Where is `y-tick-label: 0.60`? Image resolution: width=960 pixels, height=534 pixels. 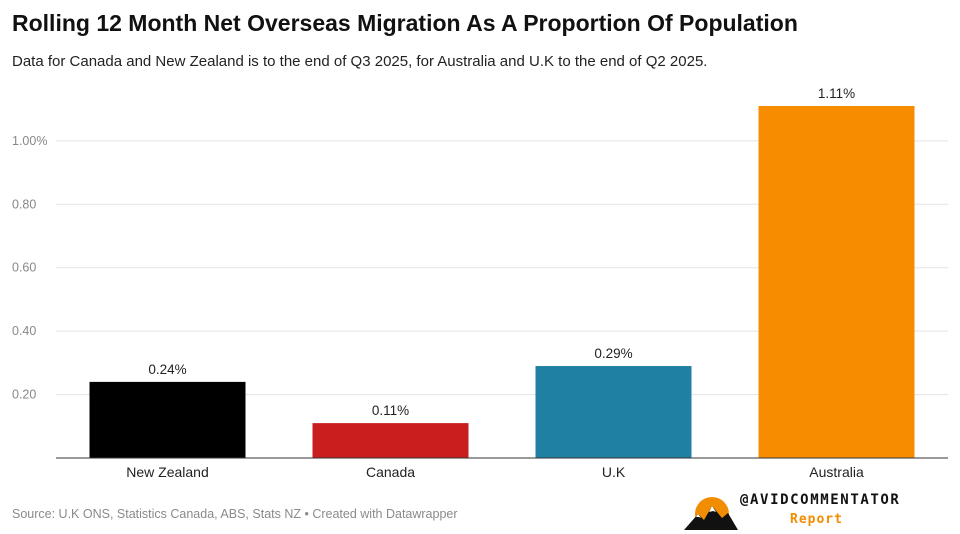
y-tick-label: 0.60 is located at coordinates (24, 268).